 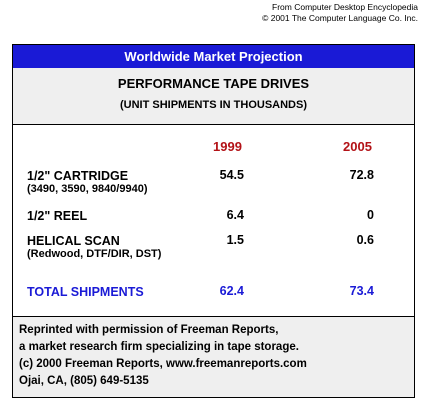 I want to click on row-label-cartridge: 1/2" CARTRIDGE, so click(x=78, y=176).